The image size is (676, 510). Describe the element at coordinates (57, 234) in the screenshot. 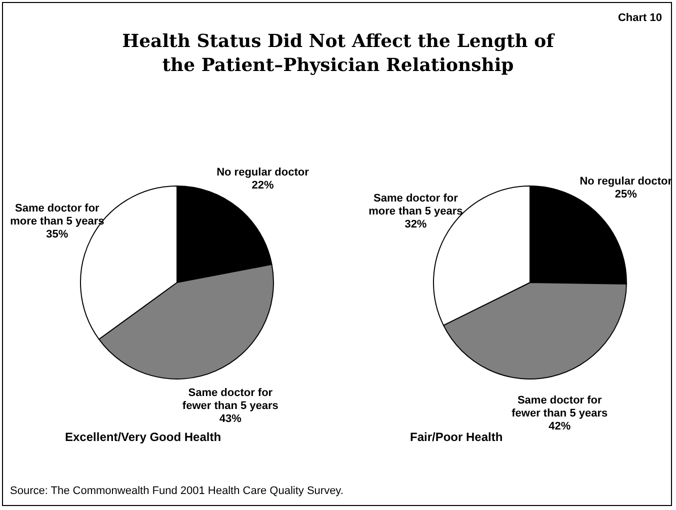

I see `data-label: 35%` at that location.